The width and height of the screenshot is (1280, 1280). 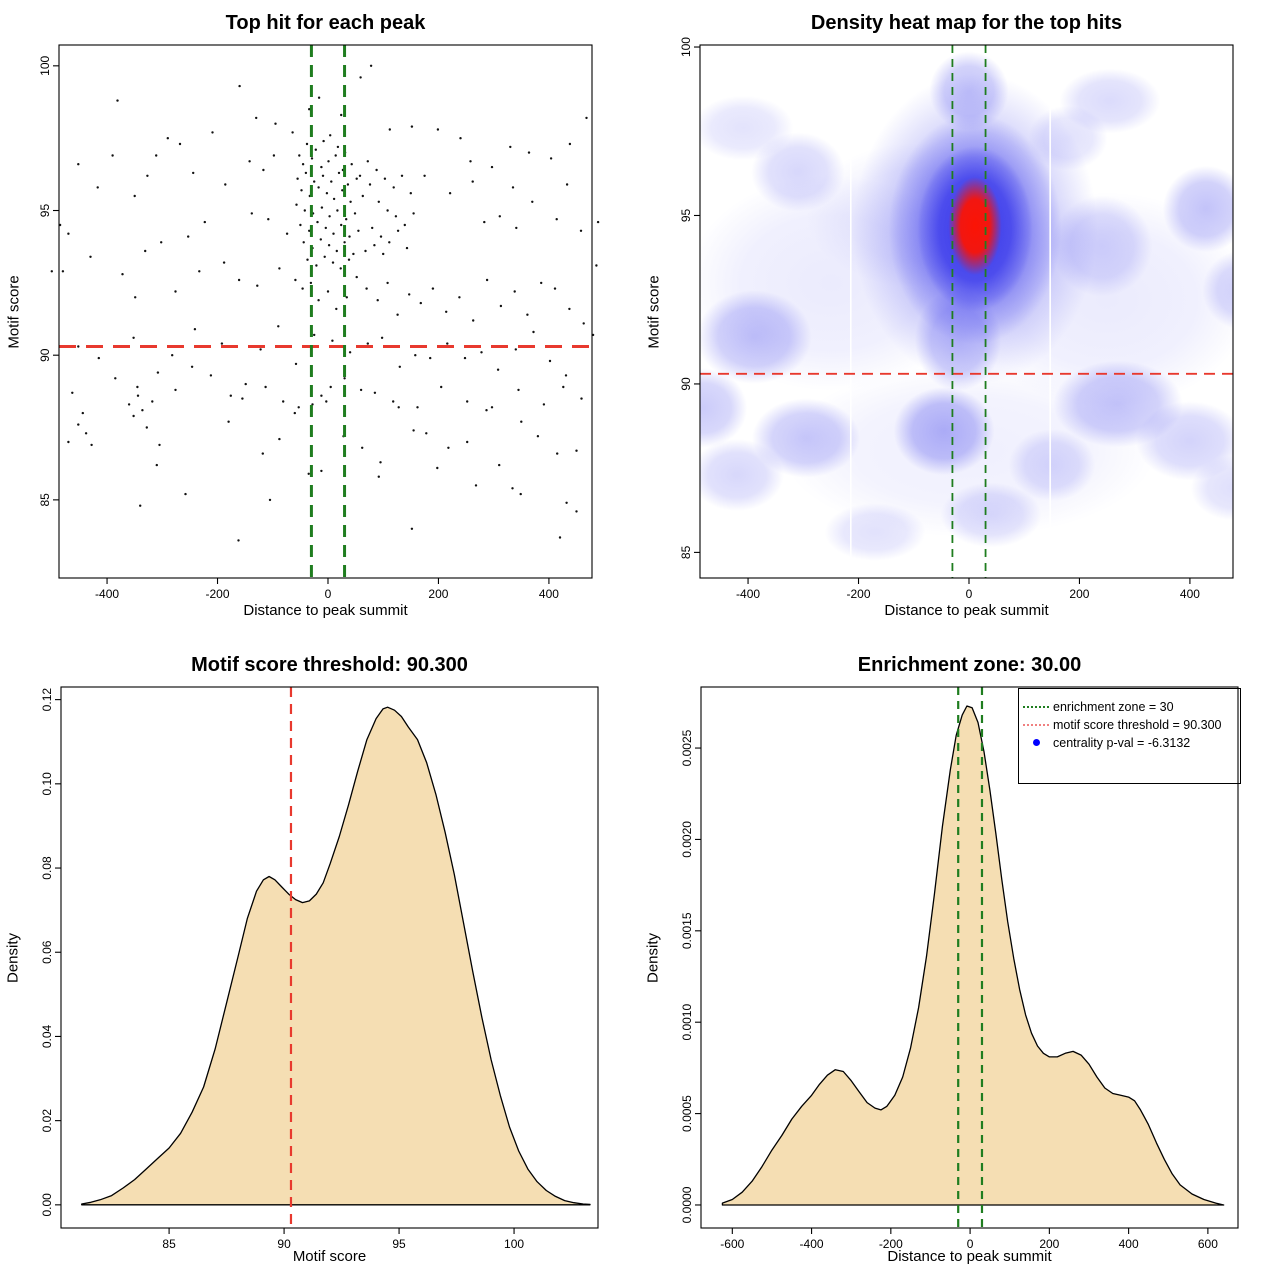 What do you see at coordinates (325, 610) in the screenshot?
I see `scatter-x-axis-label: Distance to peak summit` at bounding box center [325, 610].